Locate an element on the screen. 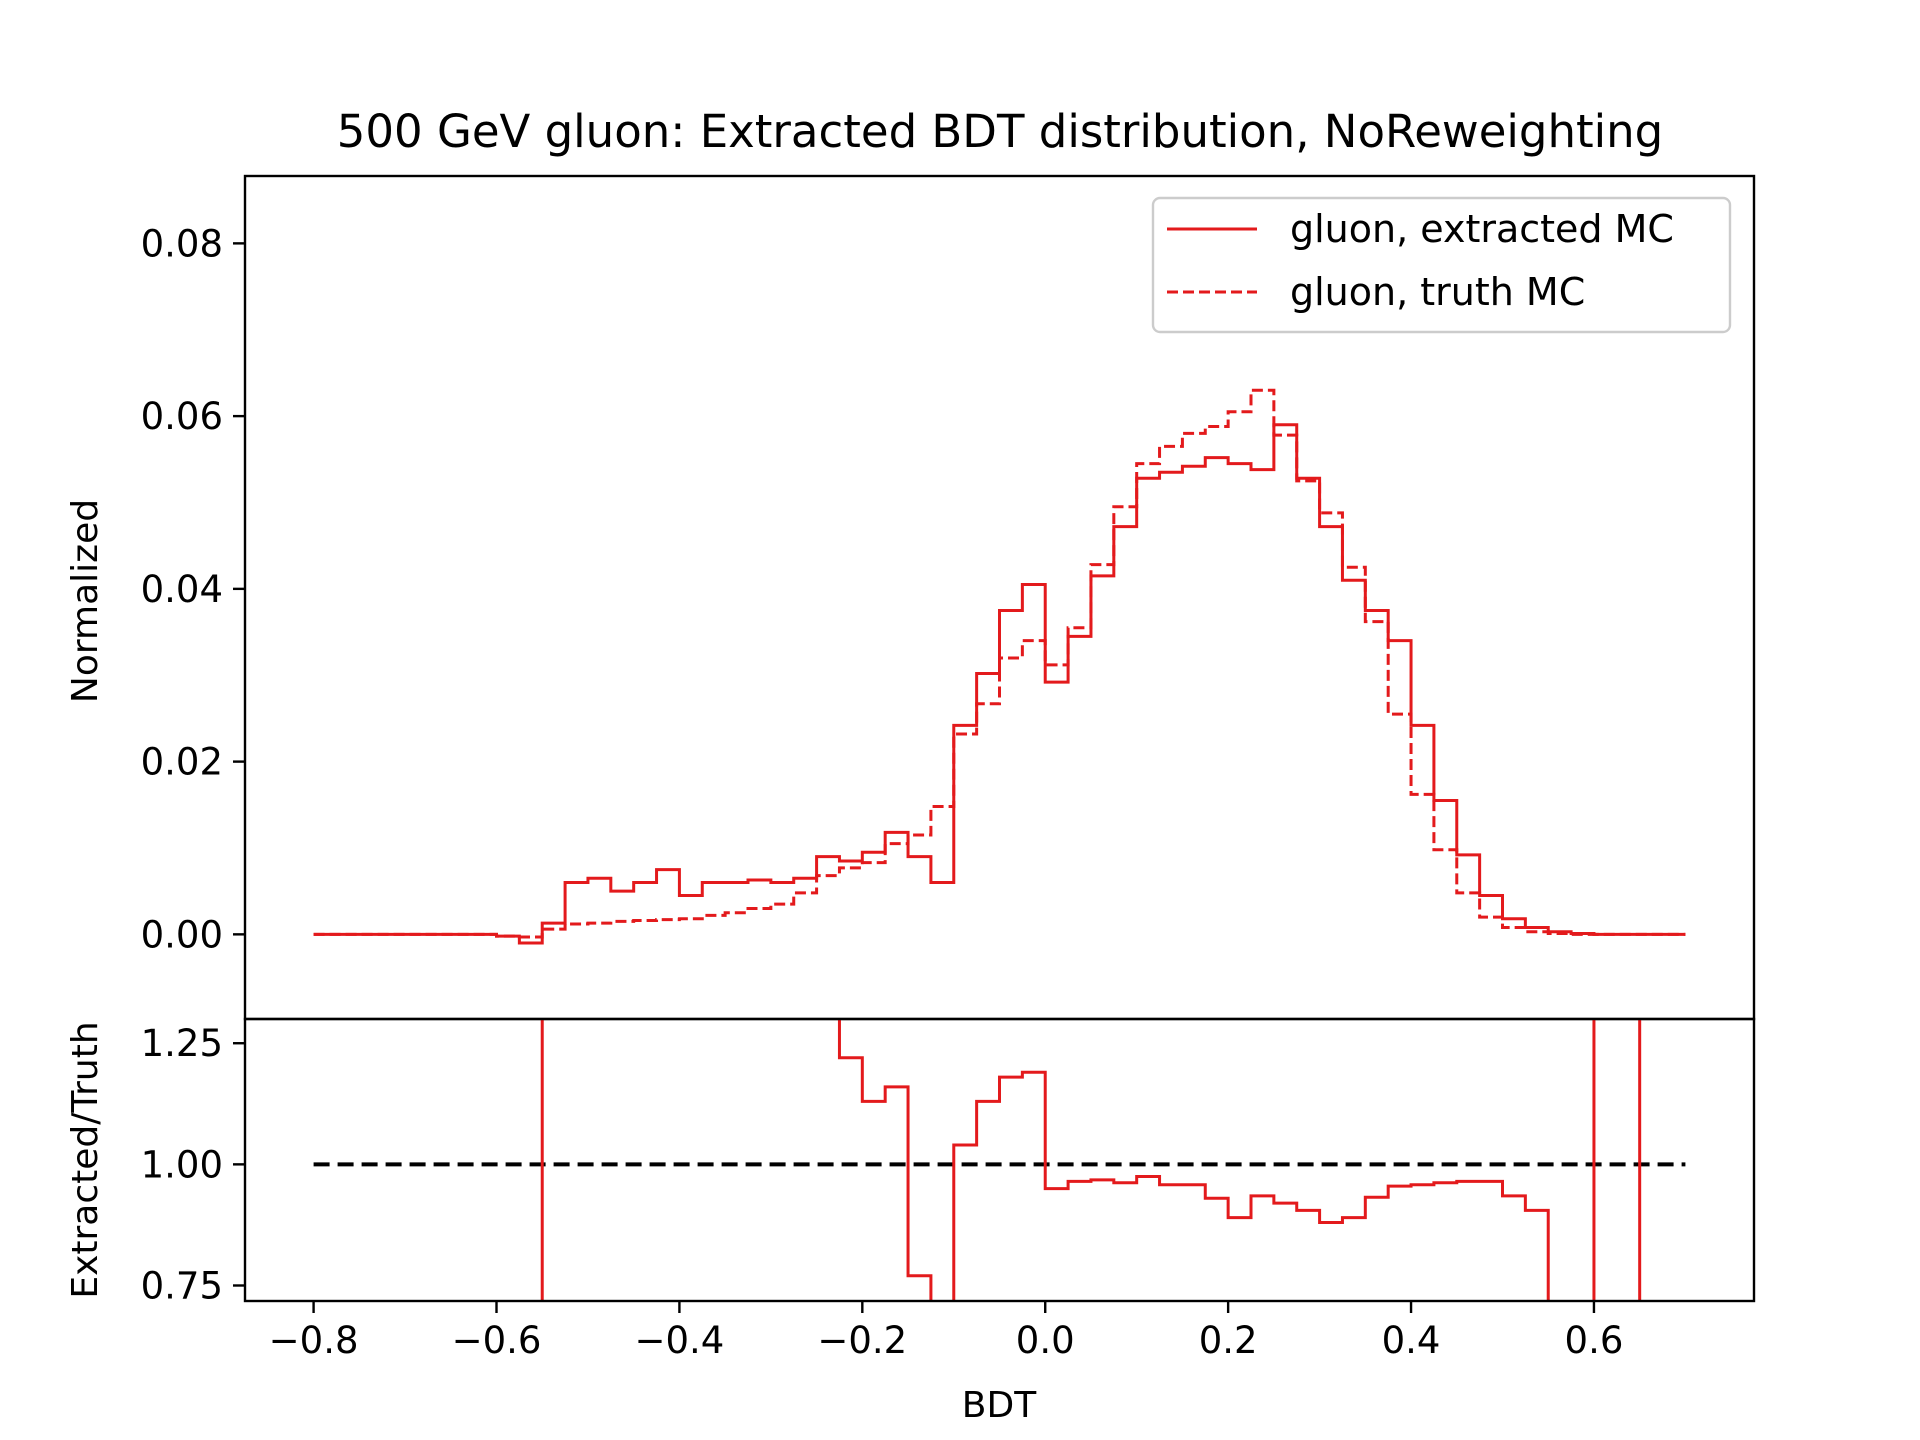 This screenshot has width=1920, height=1440. x-tick-label: 0.0 is located at coordinates (1045, 1340).